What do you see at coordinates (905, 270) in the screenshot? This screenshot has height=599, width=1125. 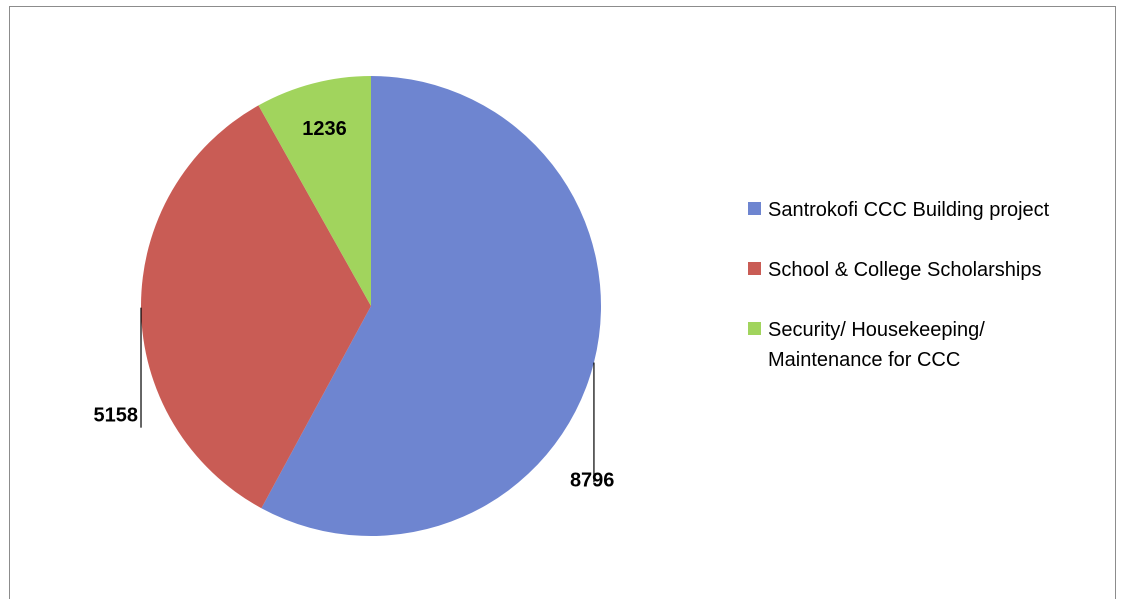 I see `legend-label-scholarships: School & College Scholarships` at bounding box center [905, 270].